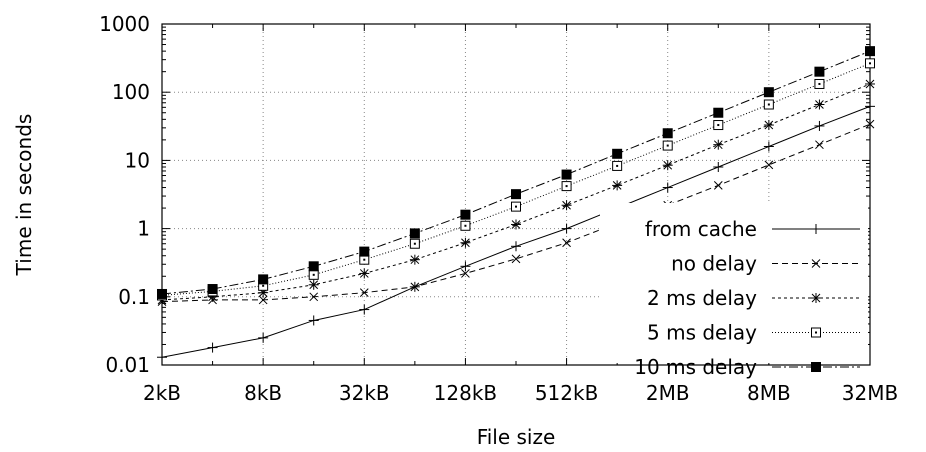 The width and height of the screenshot is (926, 452). What do you see at coordinates (695, 367) in the screenshot?
I see `legend-label: 10 ms delay` at bounding box center [695, 367].